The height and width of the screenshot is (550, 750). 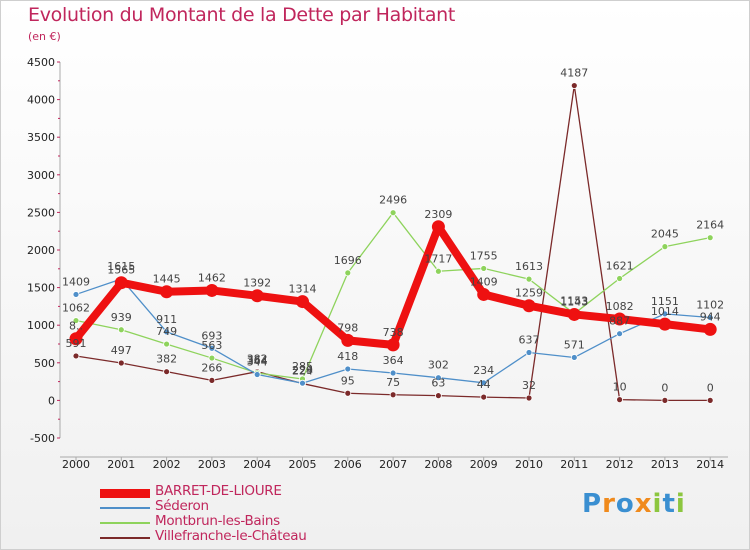 I want to click on data-label: 911, so click(x=166, y=319).